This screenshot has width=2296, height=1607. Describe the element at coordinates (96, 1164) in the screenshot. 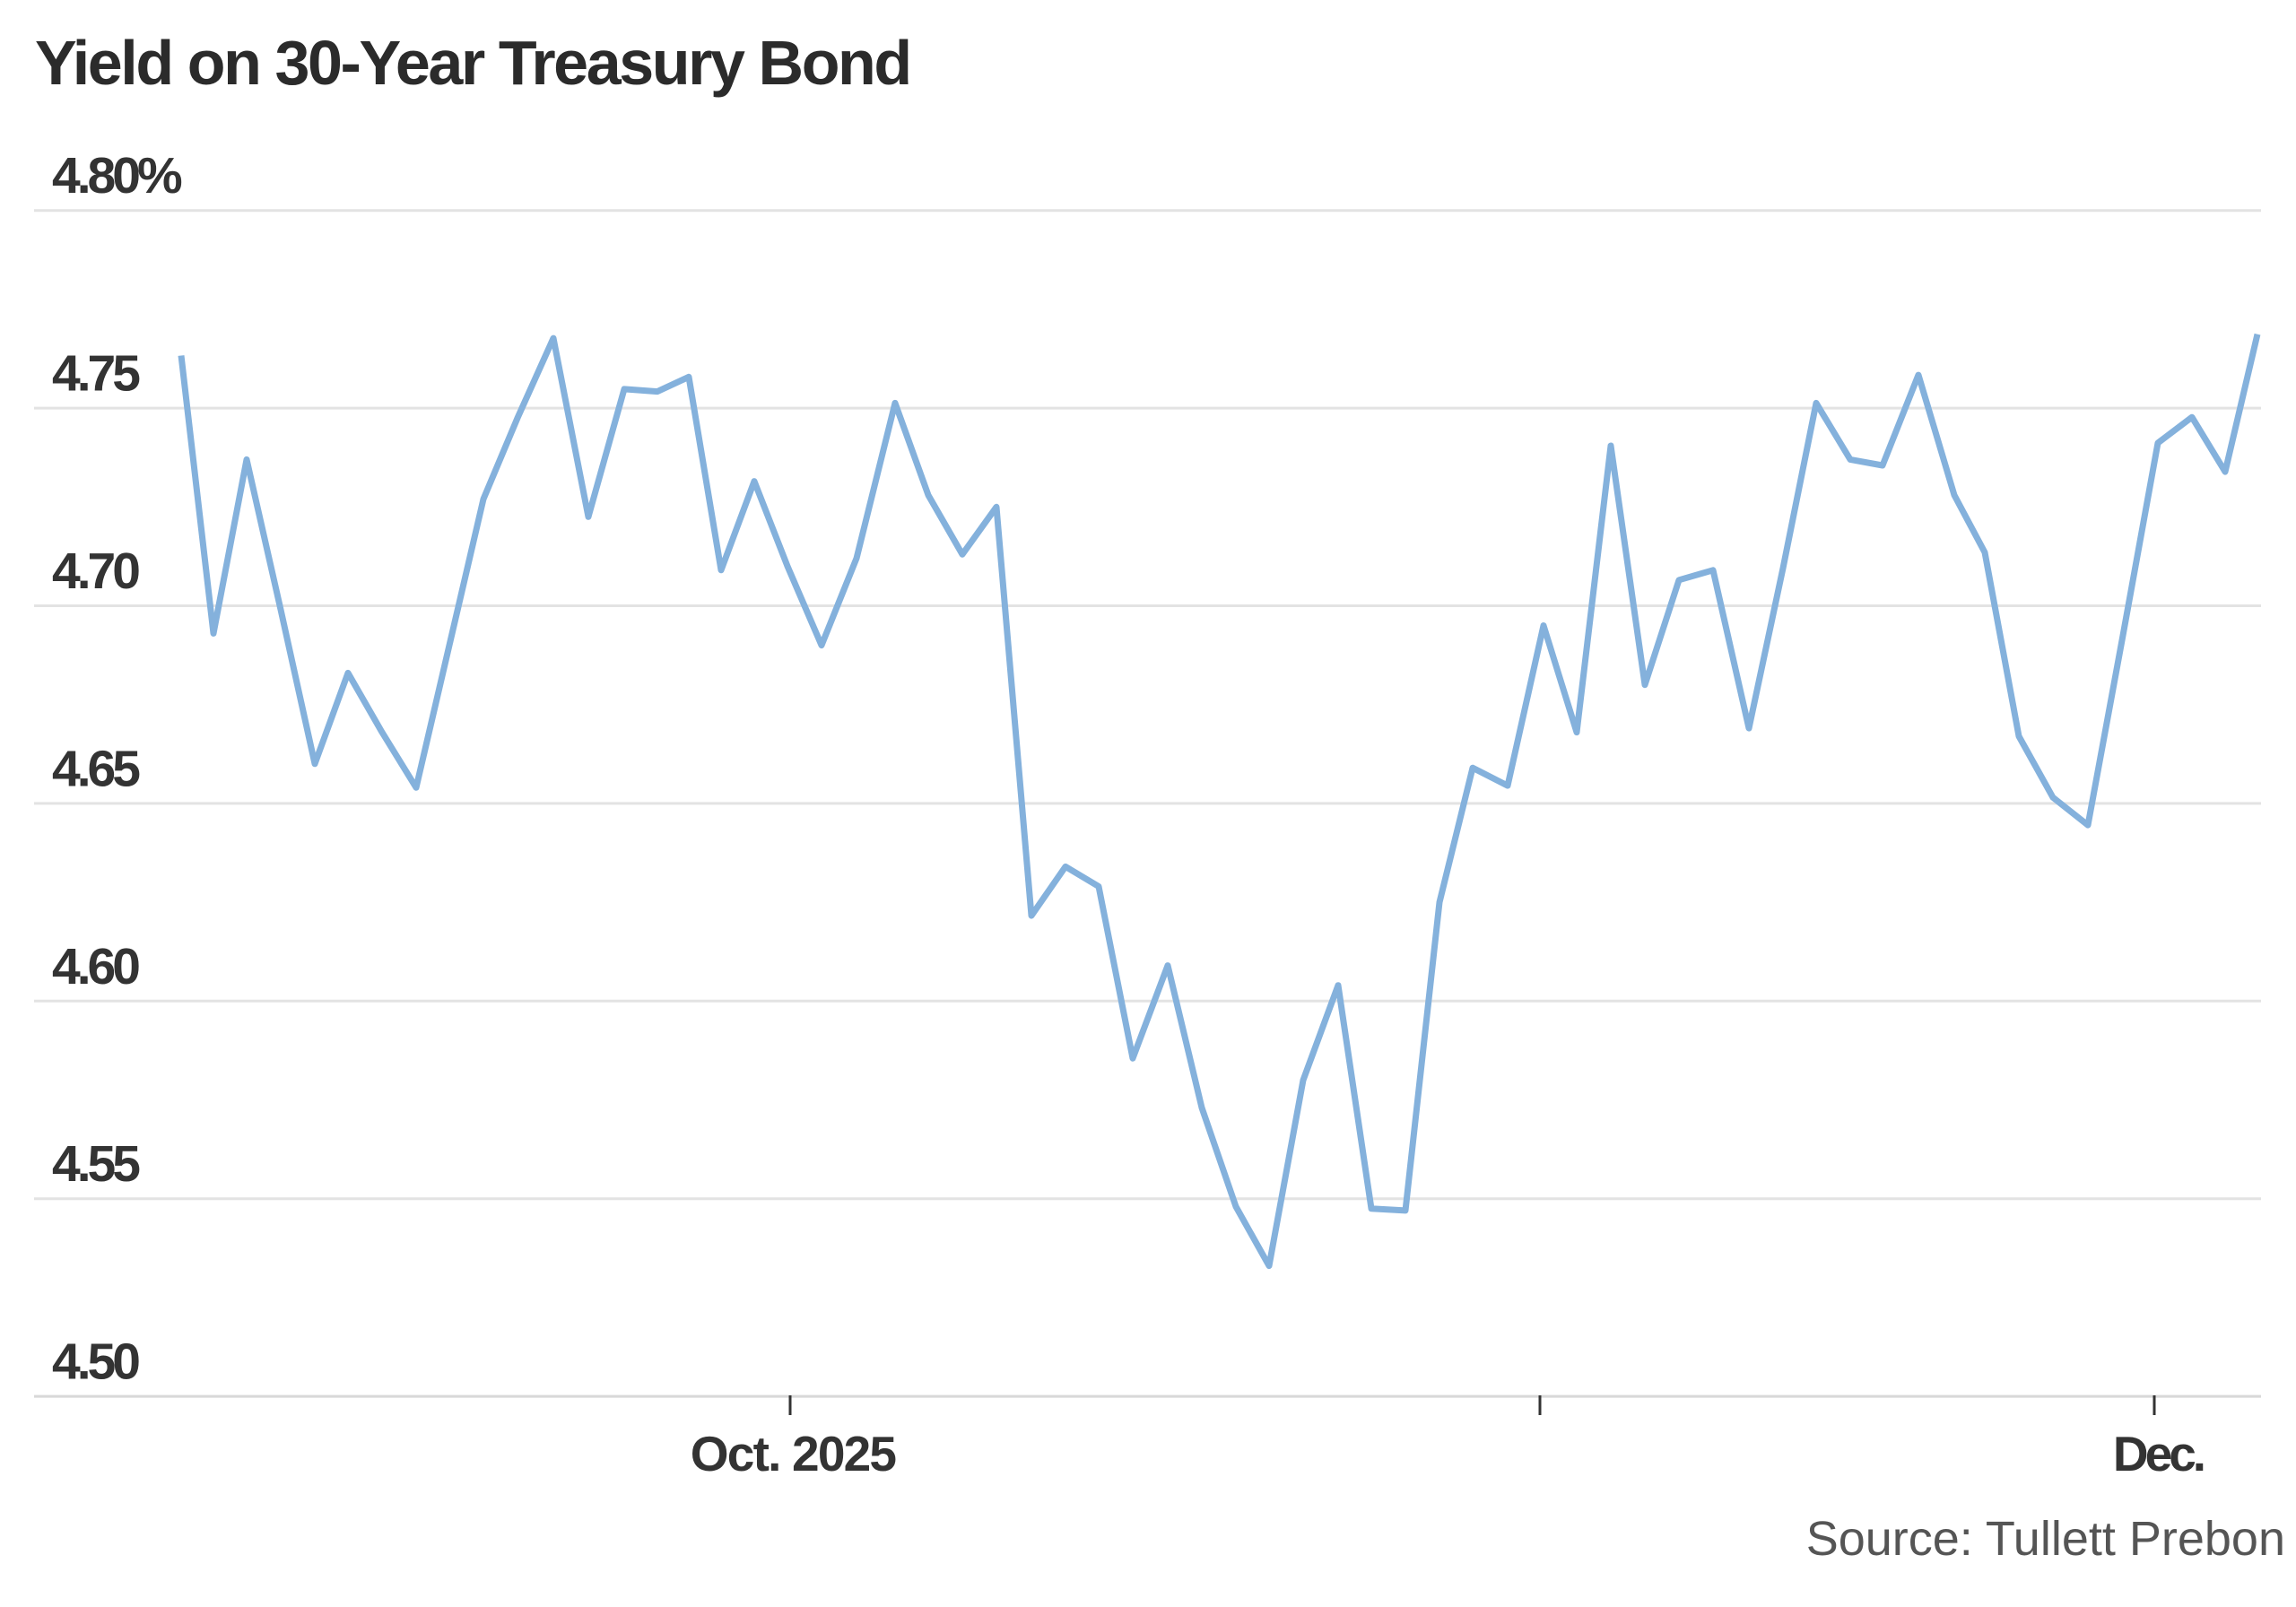

I see `svg-text: 4.55` at that location.